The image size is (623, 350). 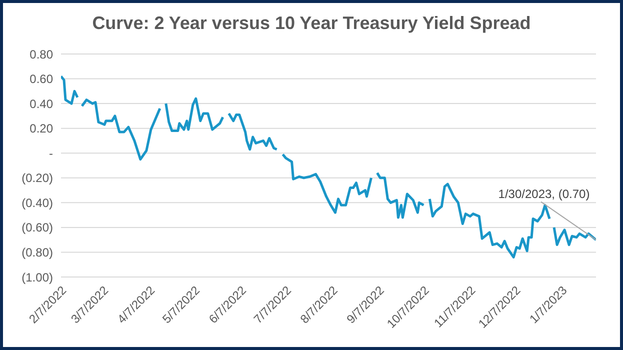 I want to click on y-tick-label: -, so click(x=51, y=153).